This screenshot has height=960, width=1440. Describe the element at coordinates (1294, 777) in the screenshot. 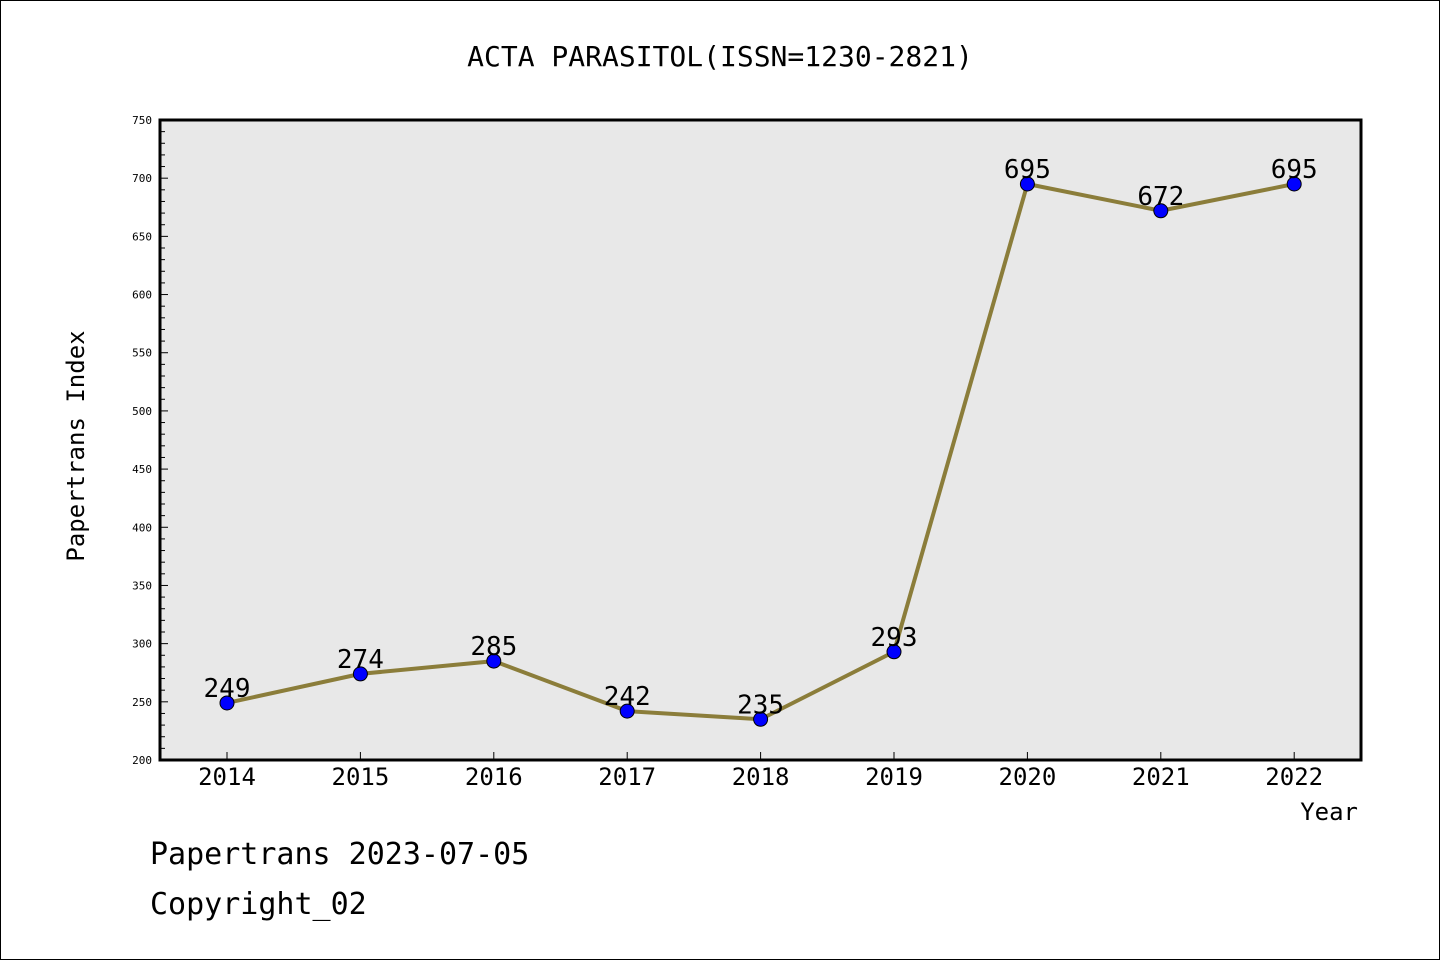

I see `x-tick-label: 2022` at that location.